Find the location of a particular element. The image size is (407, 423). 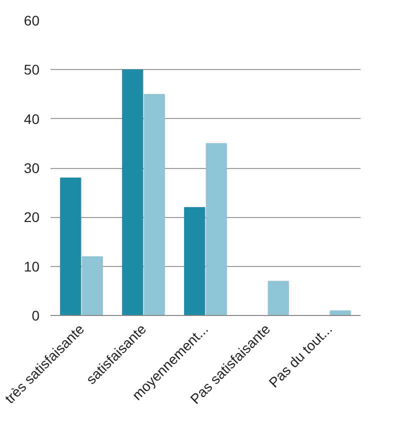

y-tick-label: 50 is located at coordinates (32, 70).